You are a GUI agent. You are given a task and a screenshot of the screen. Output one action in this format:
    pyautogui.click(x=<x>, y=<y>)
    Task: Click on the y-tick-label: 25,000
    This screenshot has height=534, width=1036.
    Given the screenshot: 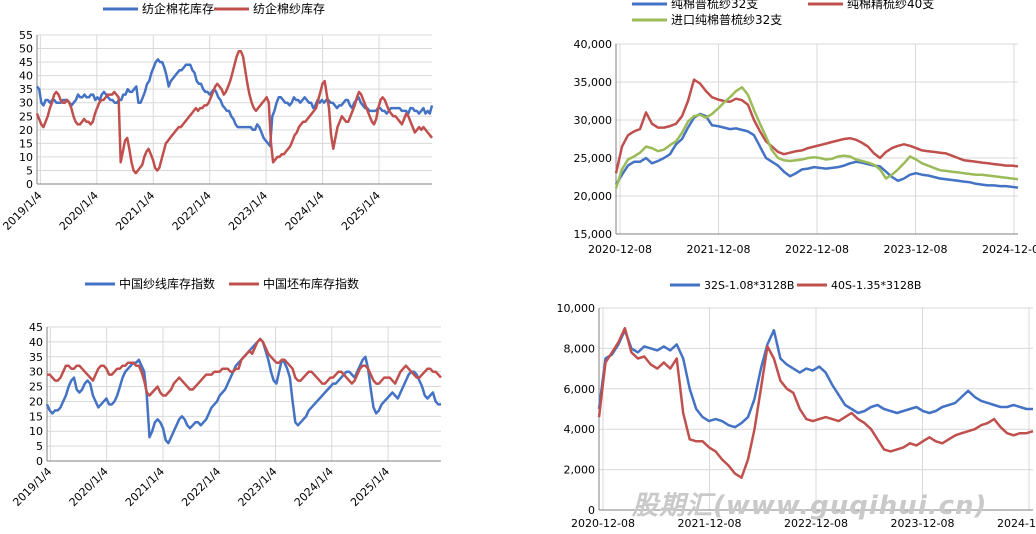 What is the action you would take?
    pyautogui.click(x=593, y=158)
    